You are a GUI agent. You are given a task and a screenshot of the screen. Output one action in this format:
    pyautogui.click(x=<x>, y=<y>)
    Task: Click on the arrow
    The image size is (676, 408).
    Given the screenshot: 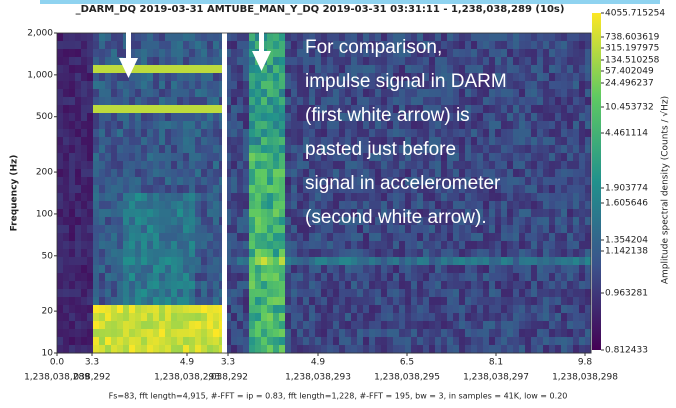 What is the action you would take?
    pyautogui.click(x=128, y=51)
    